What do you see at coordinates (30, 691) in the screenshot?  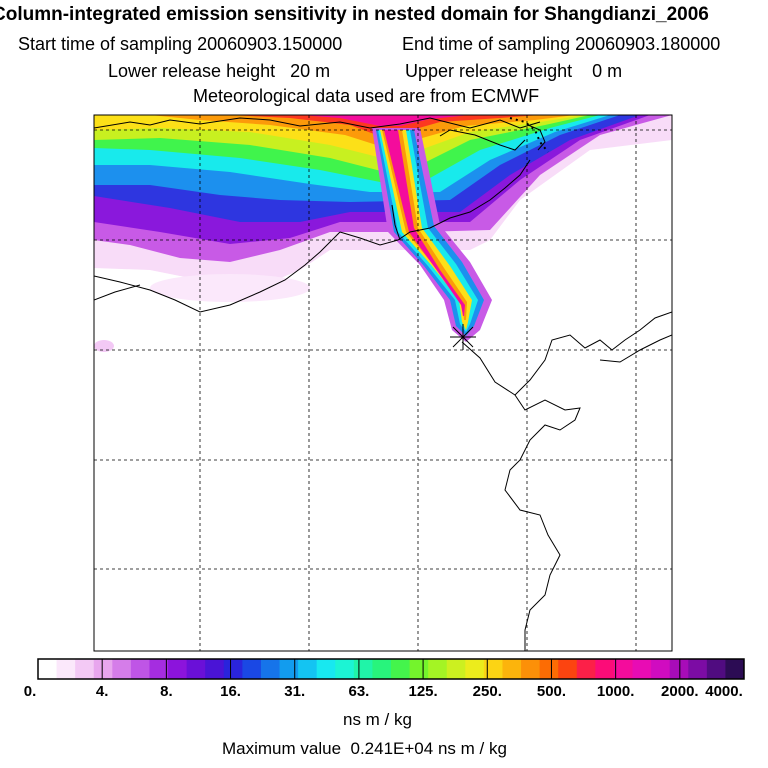 I see `colorbar-tick-label: 0.` at bounding box center [30, 691].